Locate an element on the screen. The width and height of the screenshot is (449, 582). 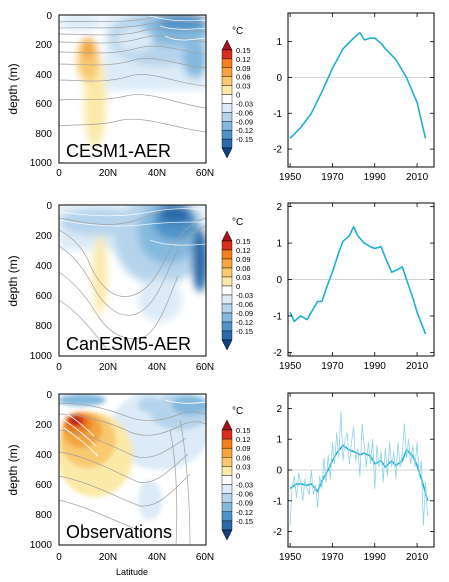
colorbar-unit: °C is located at coordinates (237, 31).